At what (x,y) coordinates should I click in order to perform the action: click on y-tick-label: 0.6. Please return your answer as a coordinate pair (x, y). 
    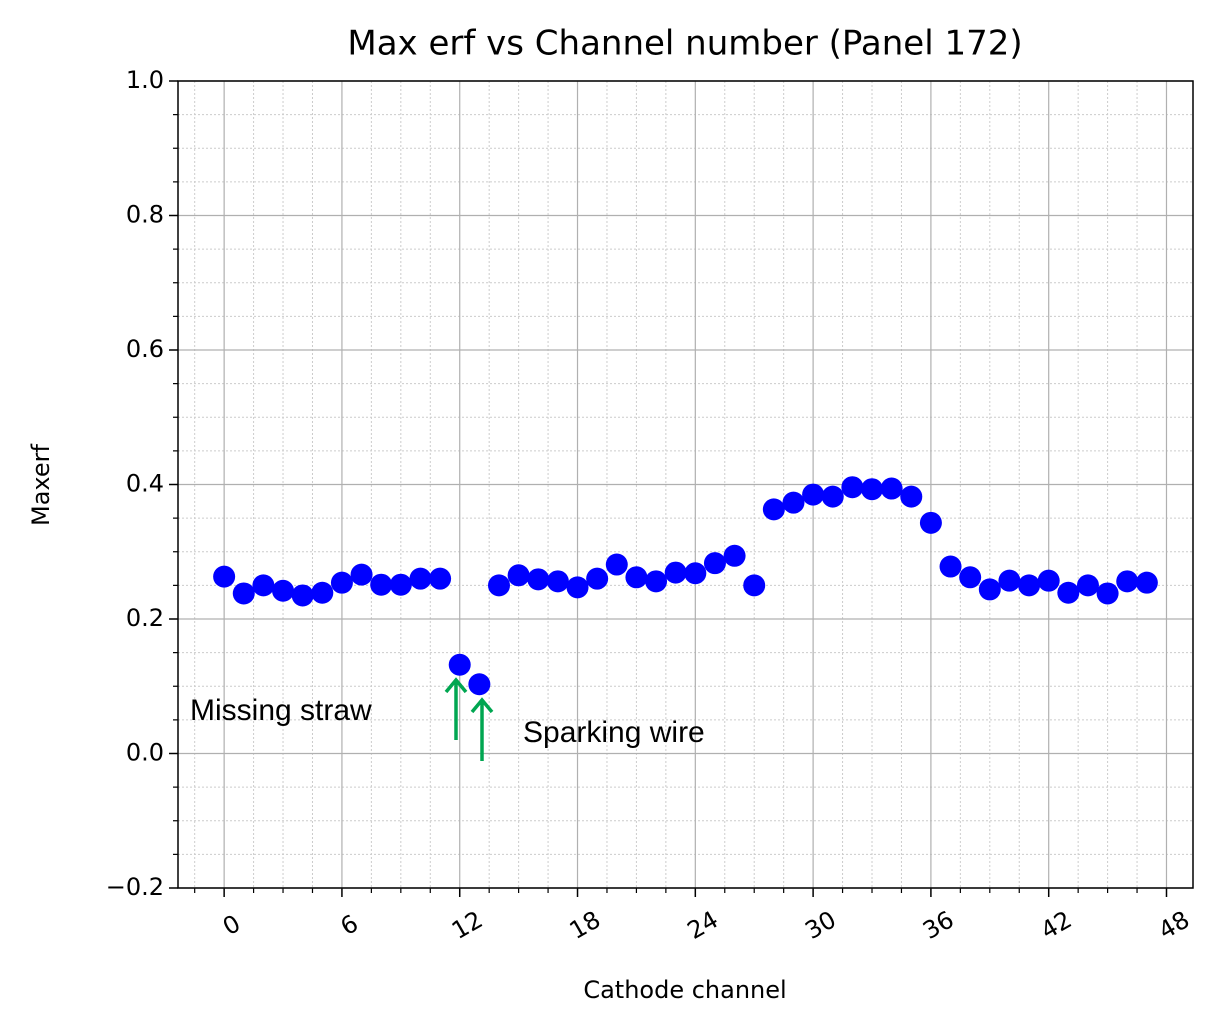
    Looking at the image, I should click on (145, 349).